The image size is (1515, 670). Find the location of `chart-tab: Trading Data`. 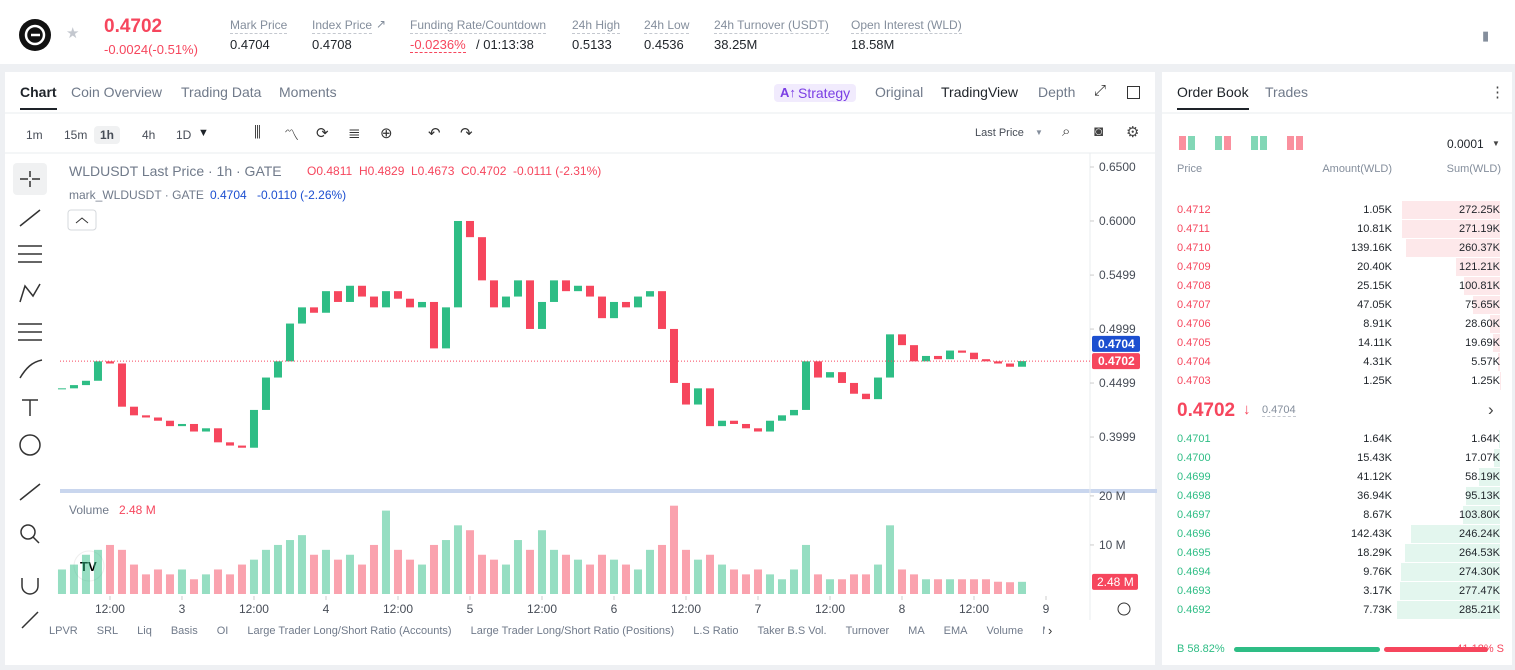

chart-tab: Trading Data is located at coordinates (221, 92).